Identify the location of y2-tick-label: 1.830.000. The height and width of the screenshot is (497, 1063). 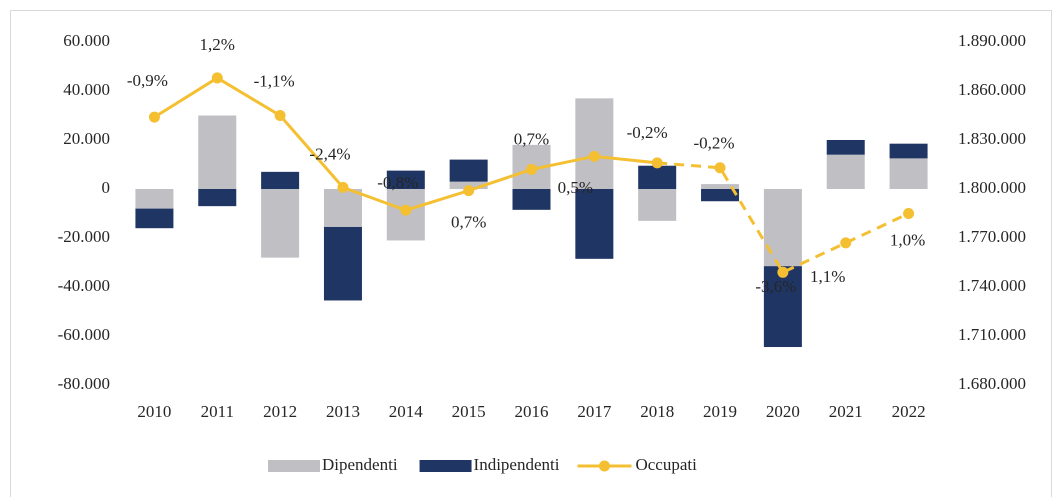
(992, 138).